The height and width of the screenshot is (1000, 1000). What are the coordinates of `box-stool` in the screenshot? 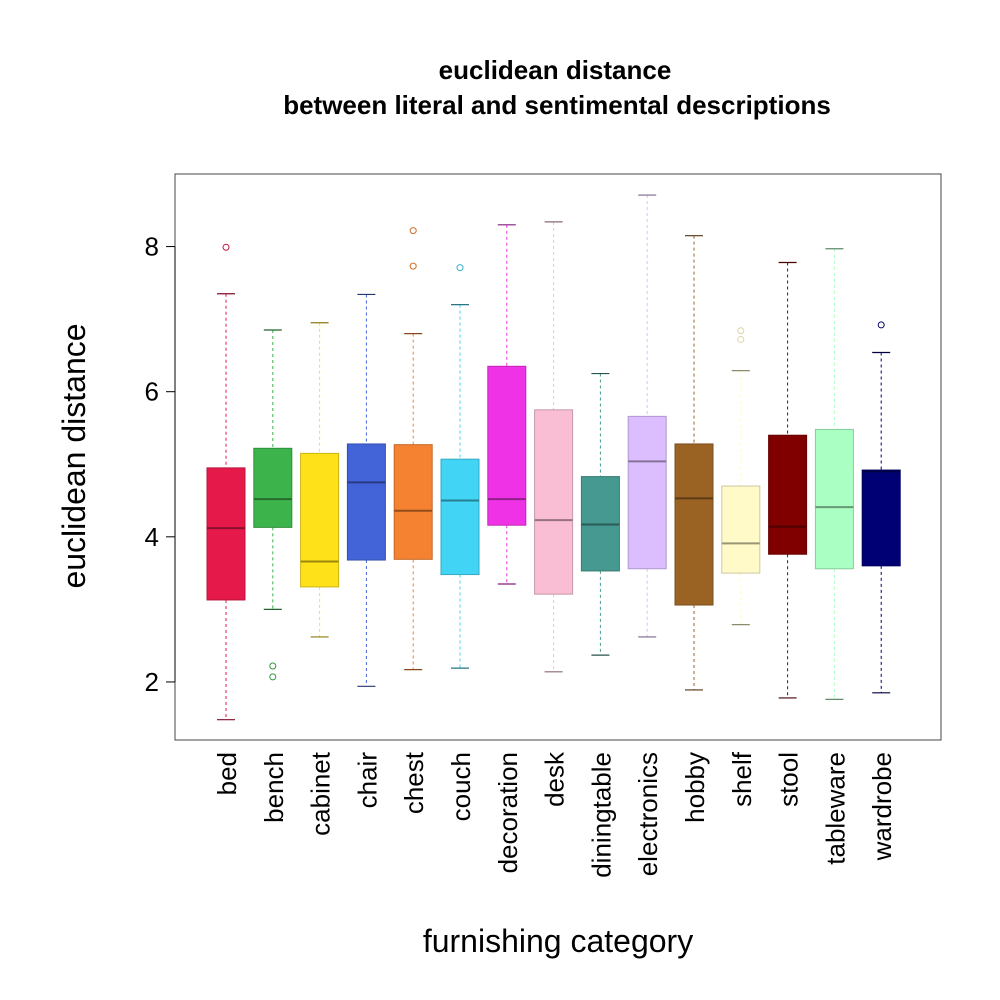 It's located at (788, 480).